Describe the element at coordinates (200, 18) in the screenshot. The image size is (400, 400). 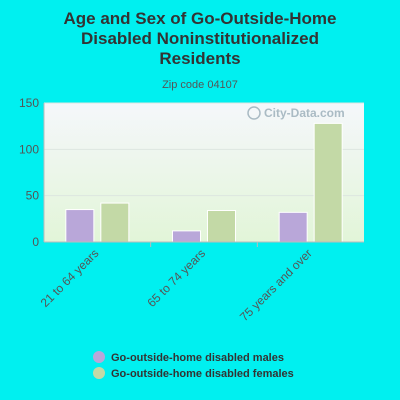
I see `chart-title-line-1: Age and Sex of Go-Outside-Home` at that location.